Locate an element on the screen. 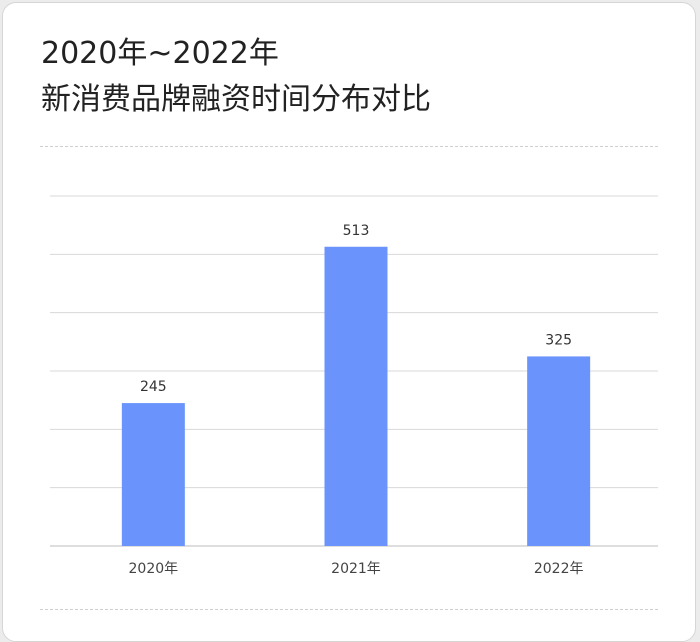 The image size is (700, 642). value-label: 245 is located at coordinates (153, 387).